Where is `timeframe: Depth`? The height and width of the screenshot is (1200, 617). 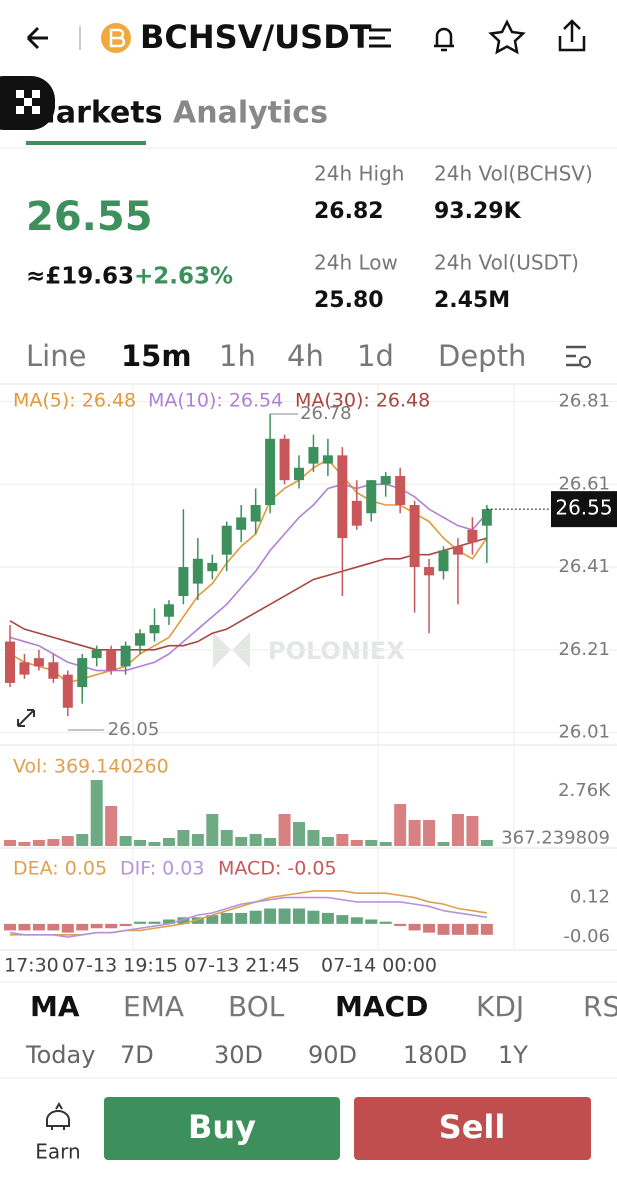 timeframe: Depth is located at coordinates (482, 356).